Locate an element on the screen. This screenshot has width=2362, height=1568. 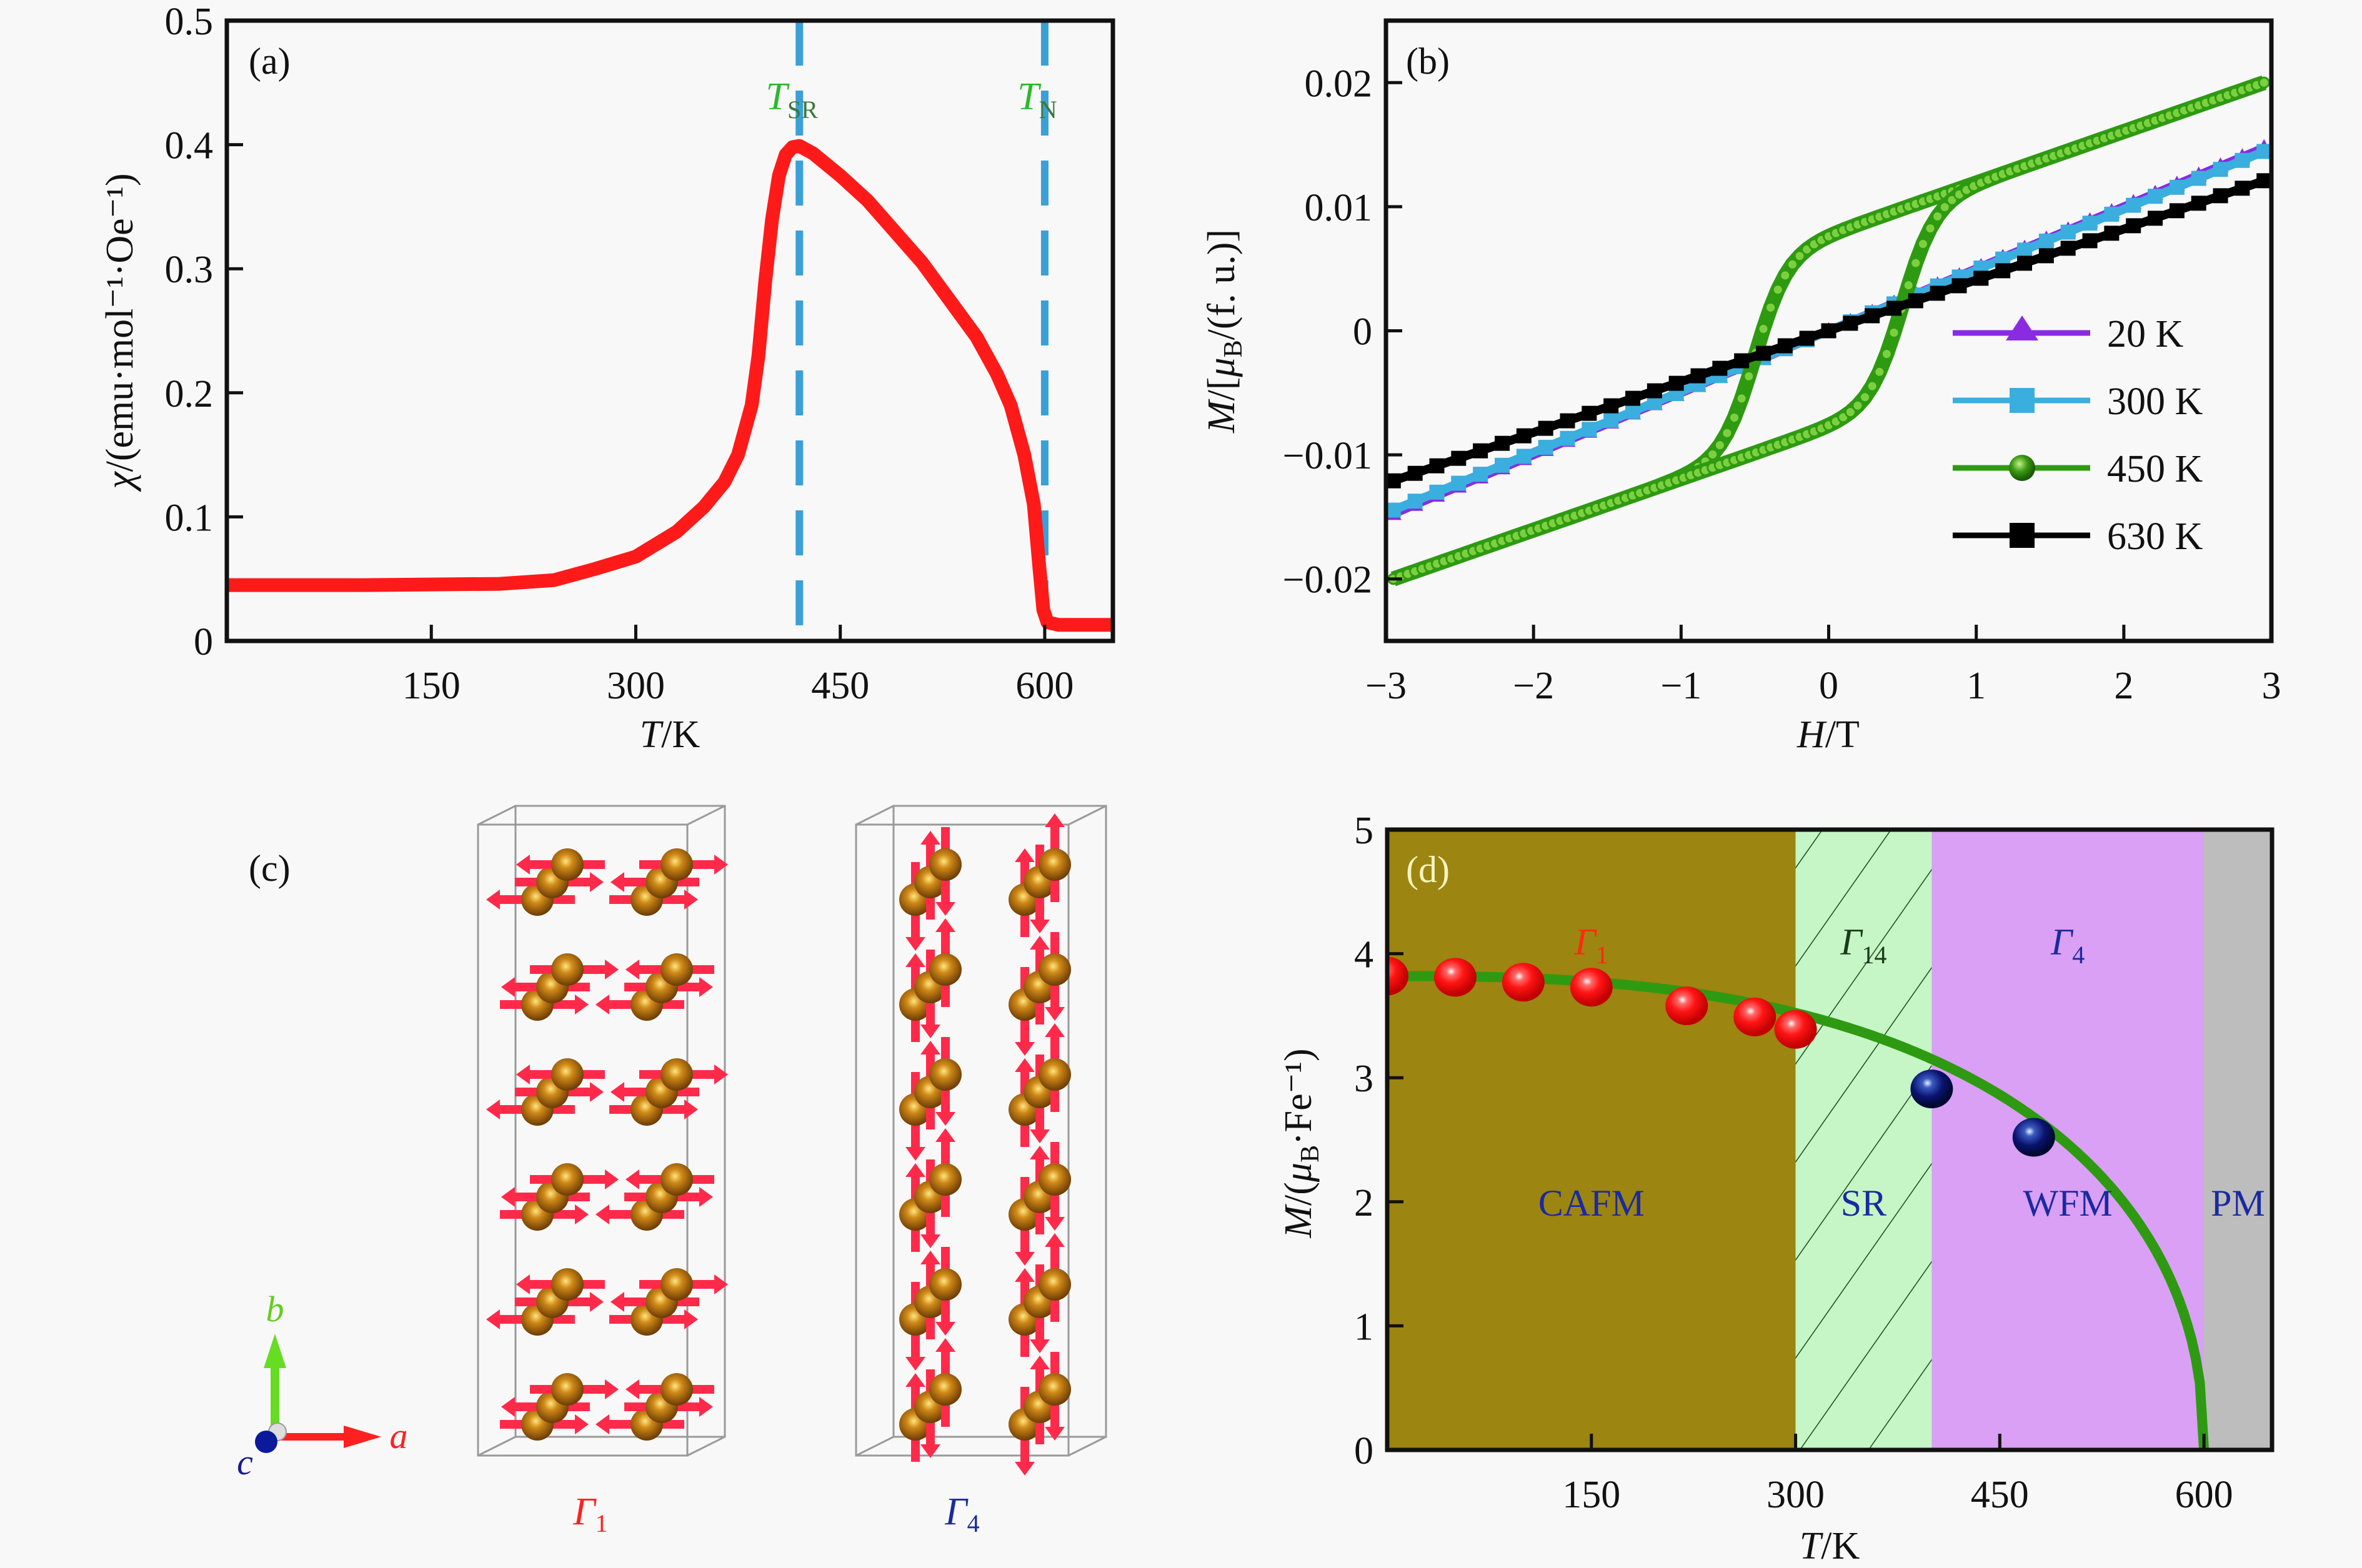
x-tick-label: −1 is located at coordinates (1681, 686).